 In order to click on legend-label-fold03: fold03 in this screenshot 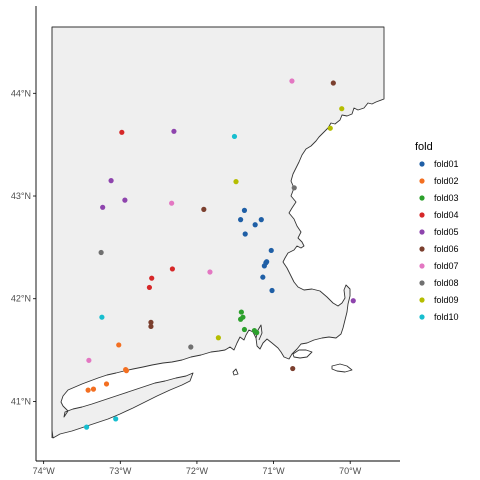, I will do `click(446, 198)`.